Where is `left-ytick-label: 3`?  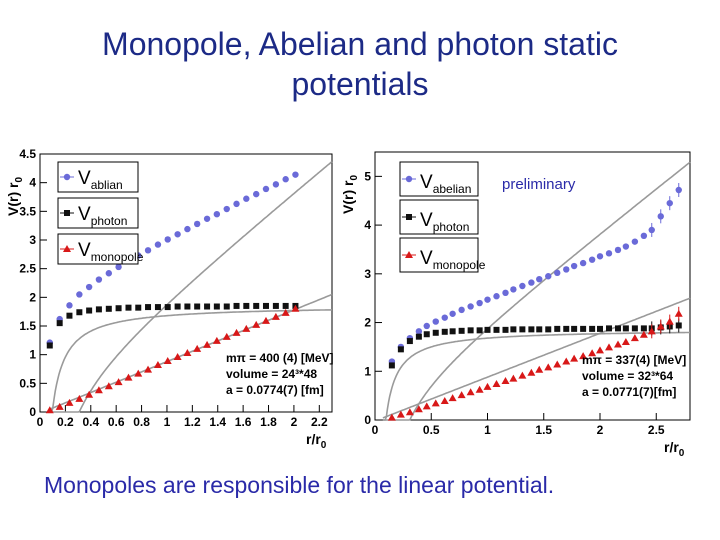
left-ytick-label: 3 is located at coordinates (32, 240).